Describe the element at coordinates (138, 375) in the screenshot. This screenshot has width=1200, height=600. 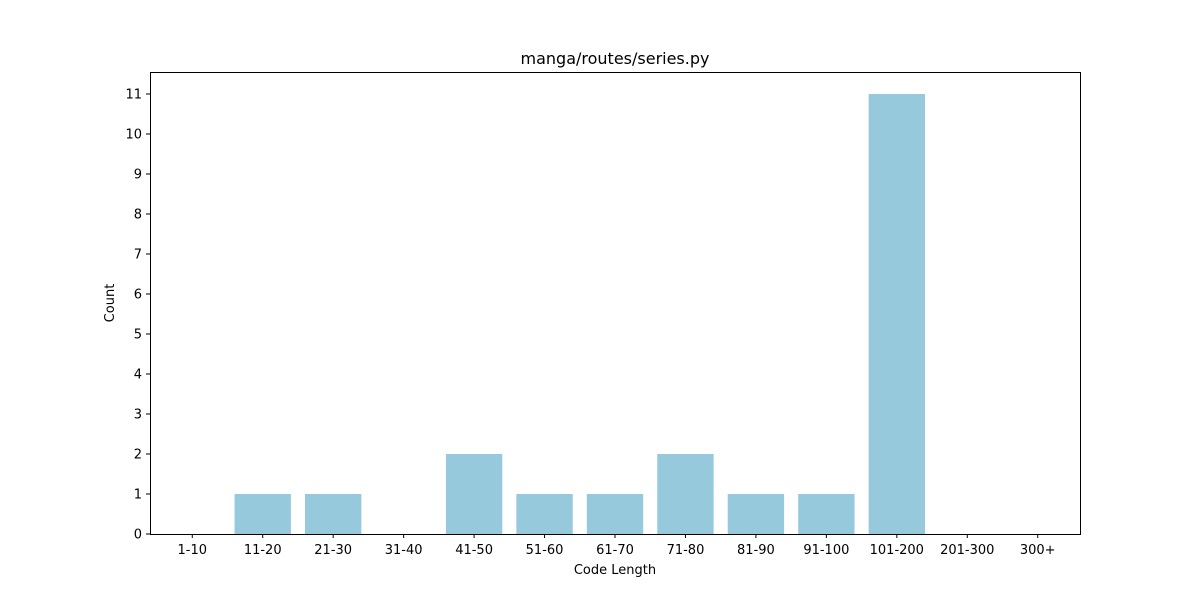
I see `y-tick-label: 4` at that location.